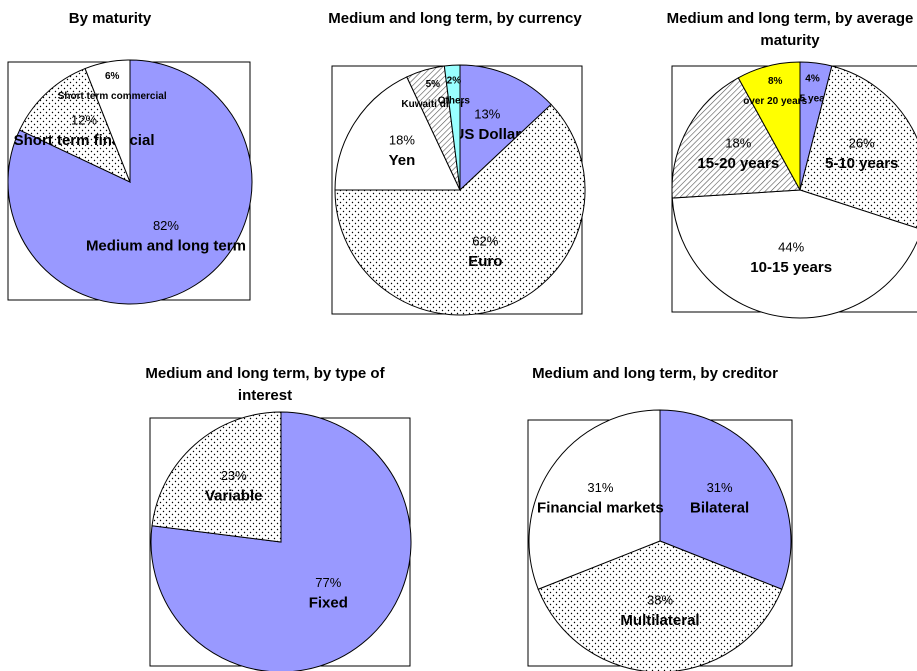  Describe the element at coordinates (812, 79) in the screenshot. I see `slice-value-label: 4%` at that location.